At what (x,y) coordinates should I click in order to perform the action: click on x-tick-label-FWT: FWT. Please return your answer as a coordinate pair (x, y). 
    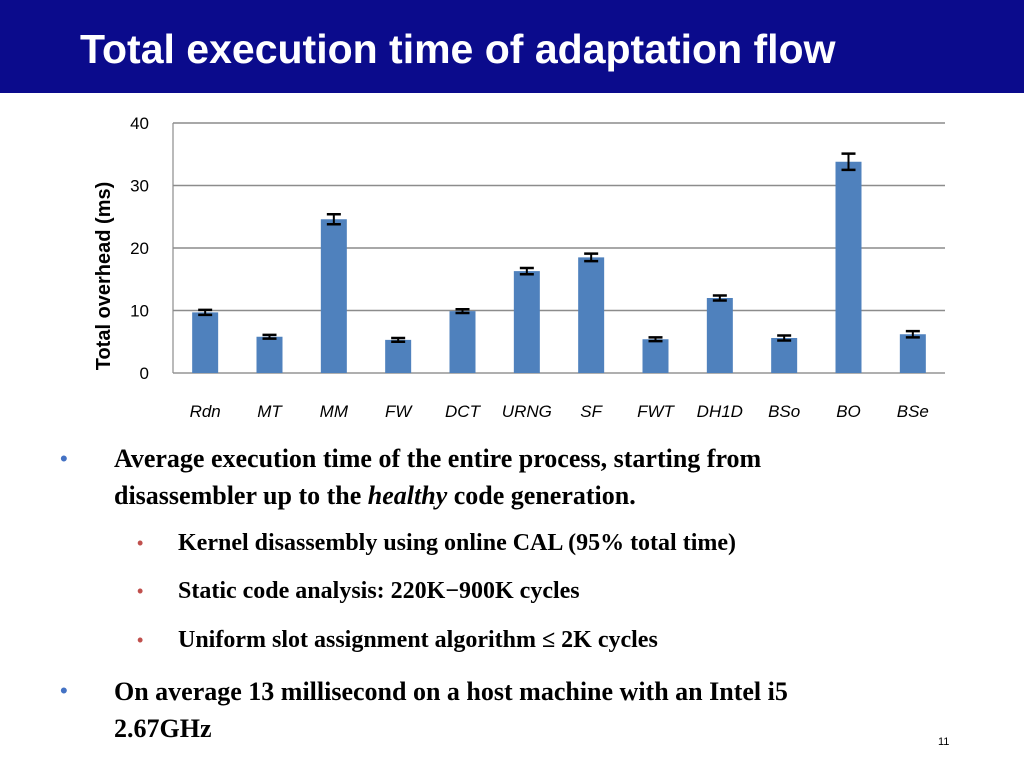
    Looking at the image, I should click on (656, 411).